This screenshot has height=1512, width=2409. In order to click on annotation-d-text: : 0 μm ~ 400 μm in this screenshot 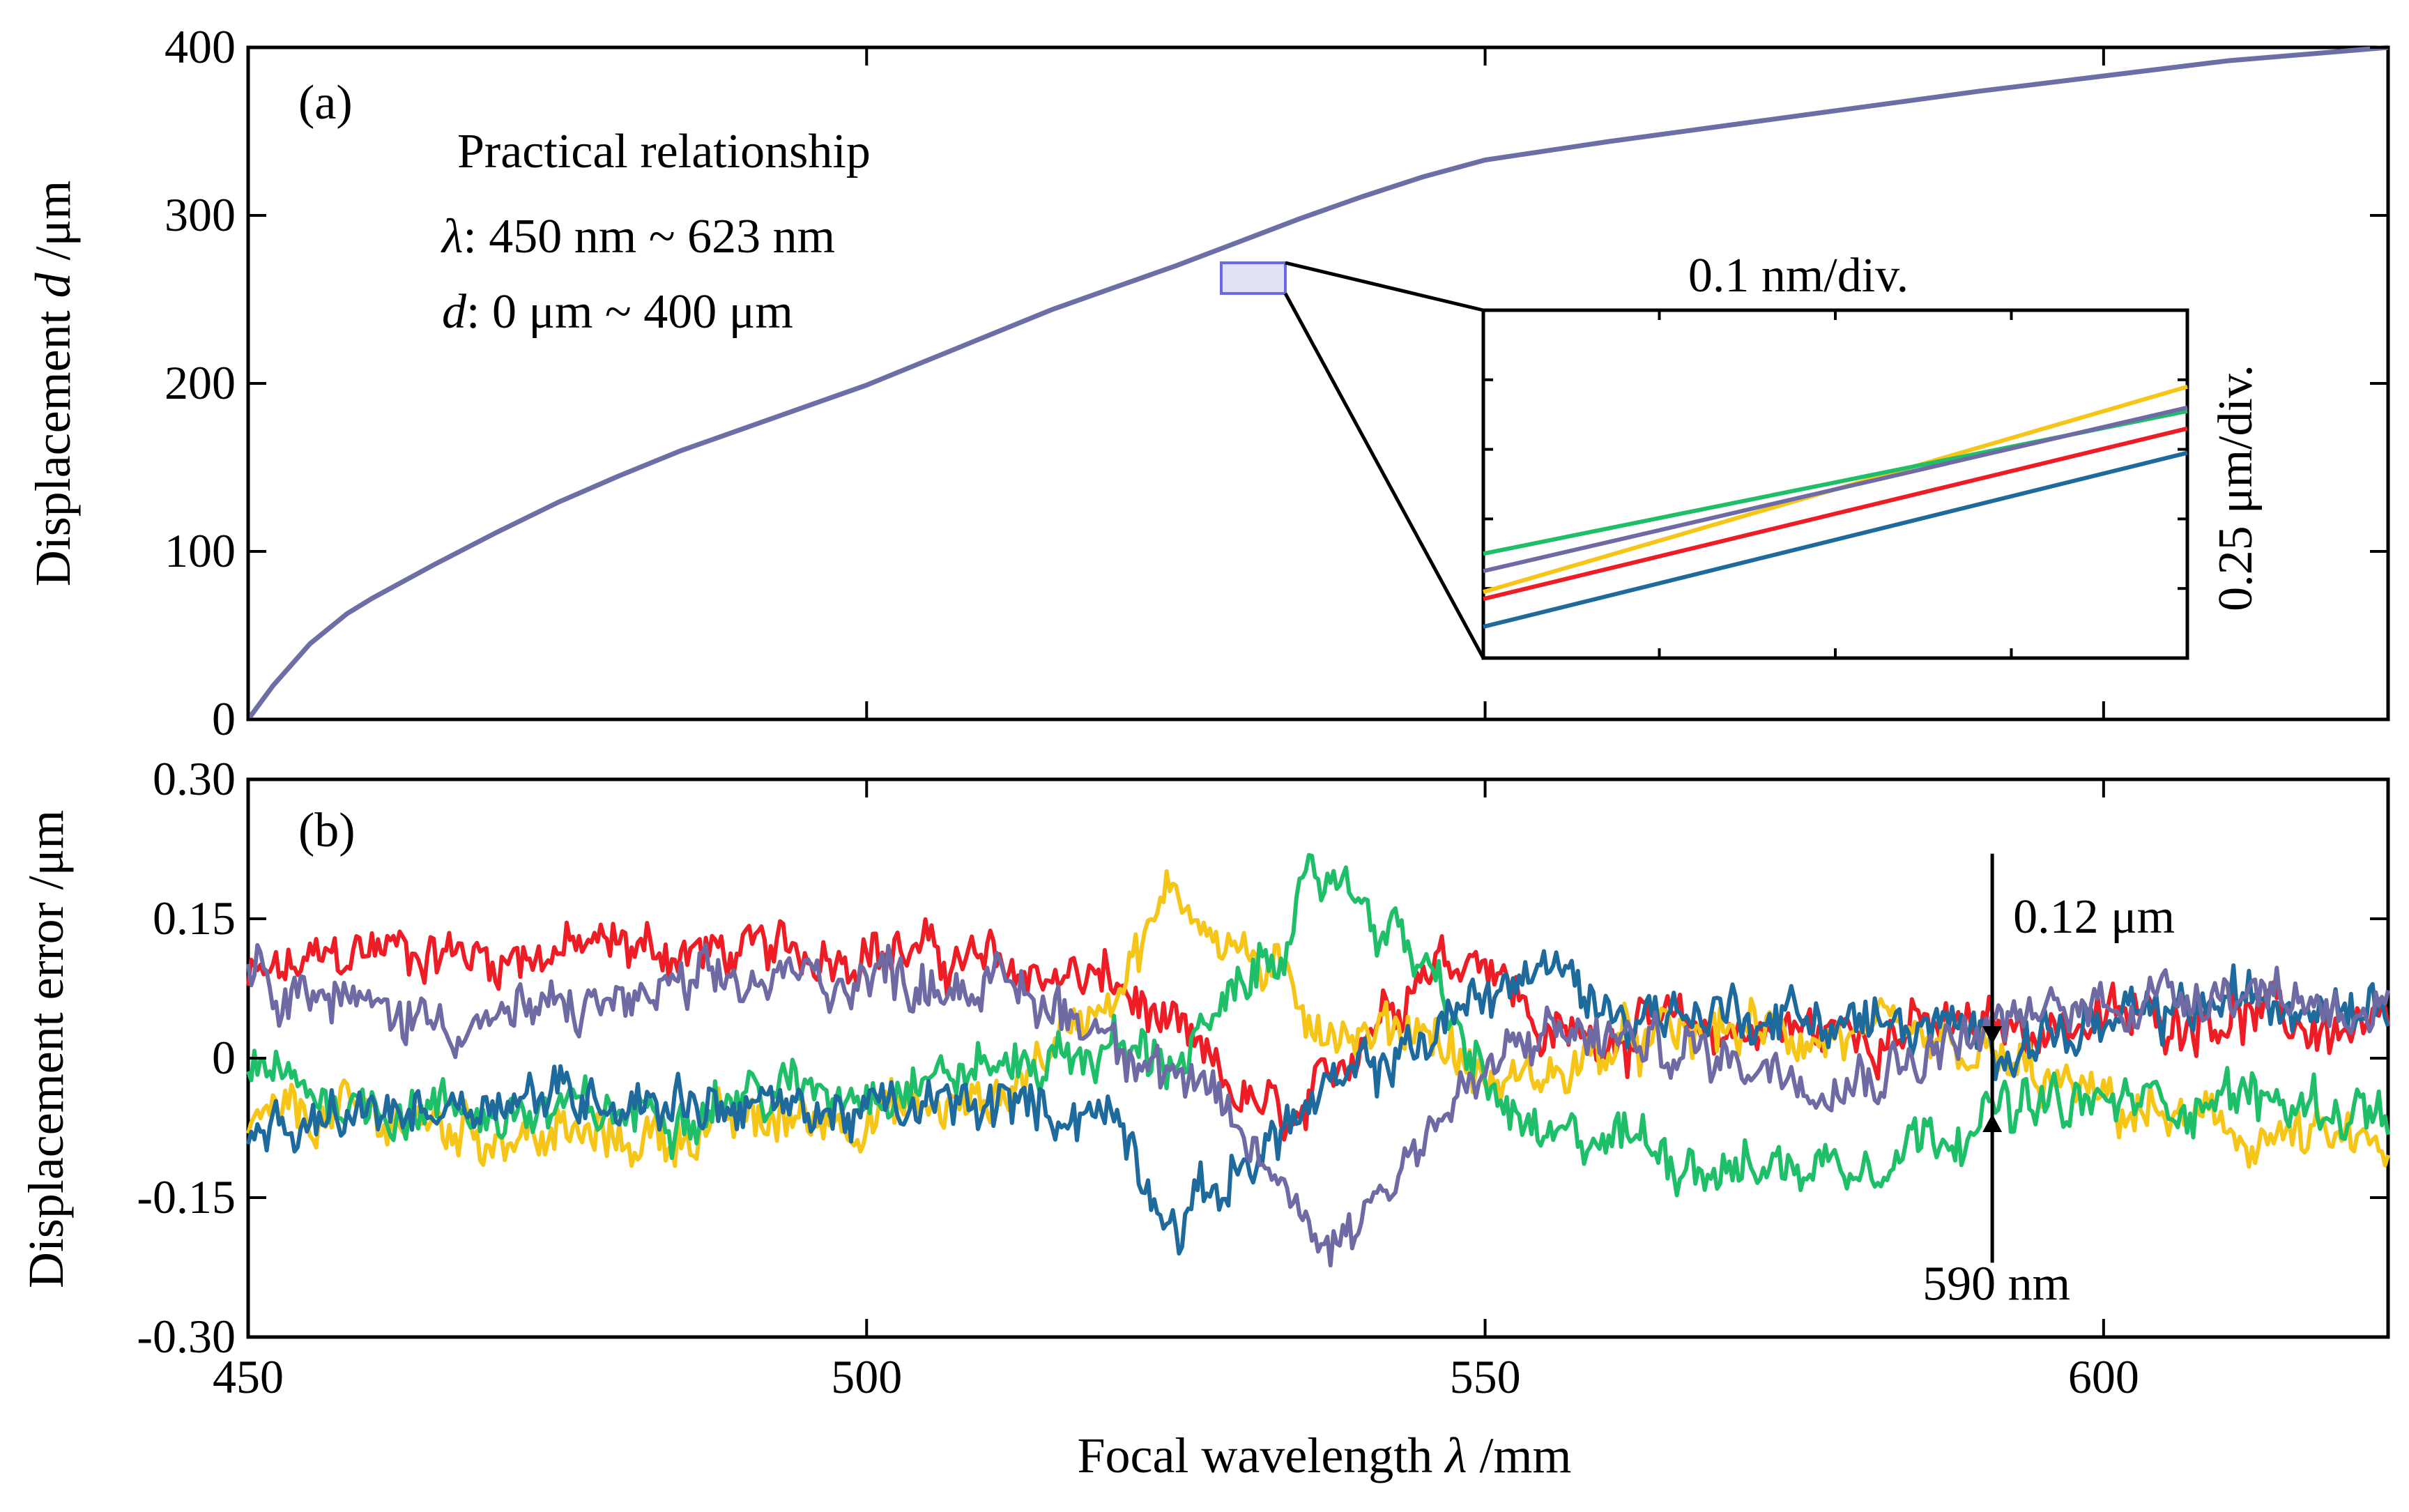, I will do `click(629, 312)`.